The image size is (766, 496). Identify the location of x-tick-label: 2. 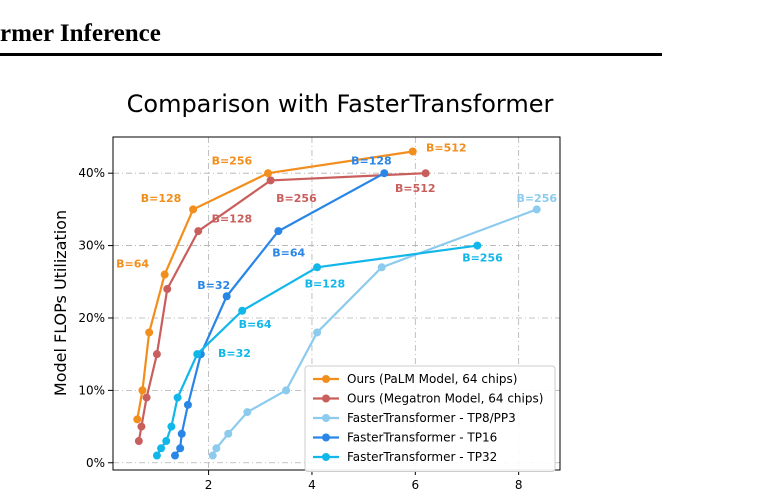
(209, 485).